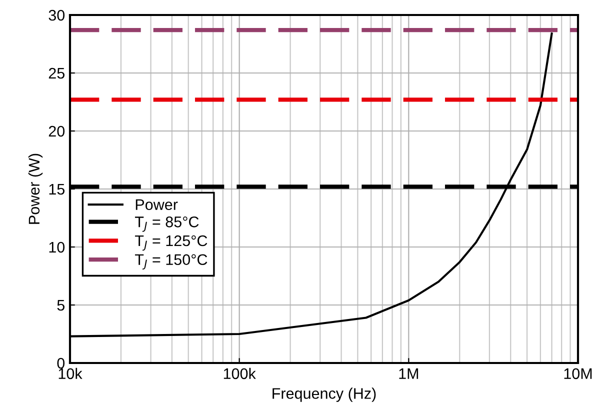 The width and height of the screenshot is (597, 414). What do you see at coordinates (240, 374) in the screenshot?
I see `x-tick-label: 100k` at bounding box center [240, 374].